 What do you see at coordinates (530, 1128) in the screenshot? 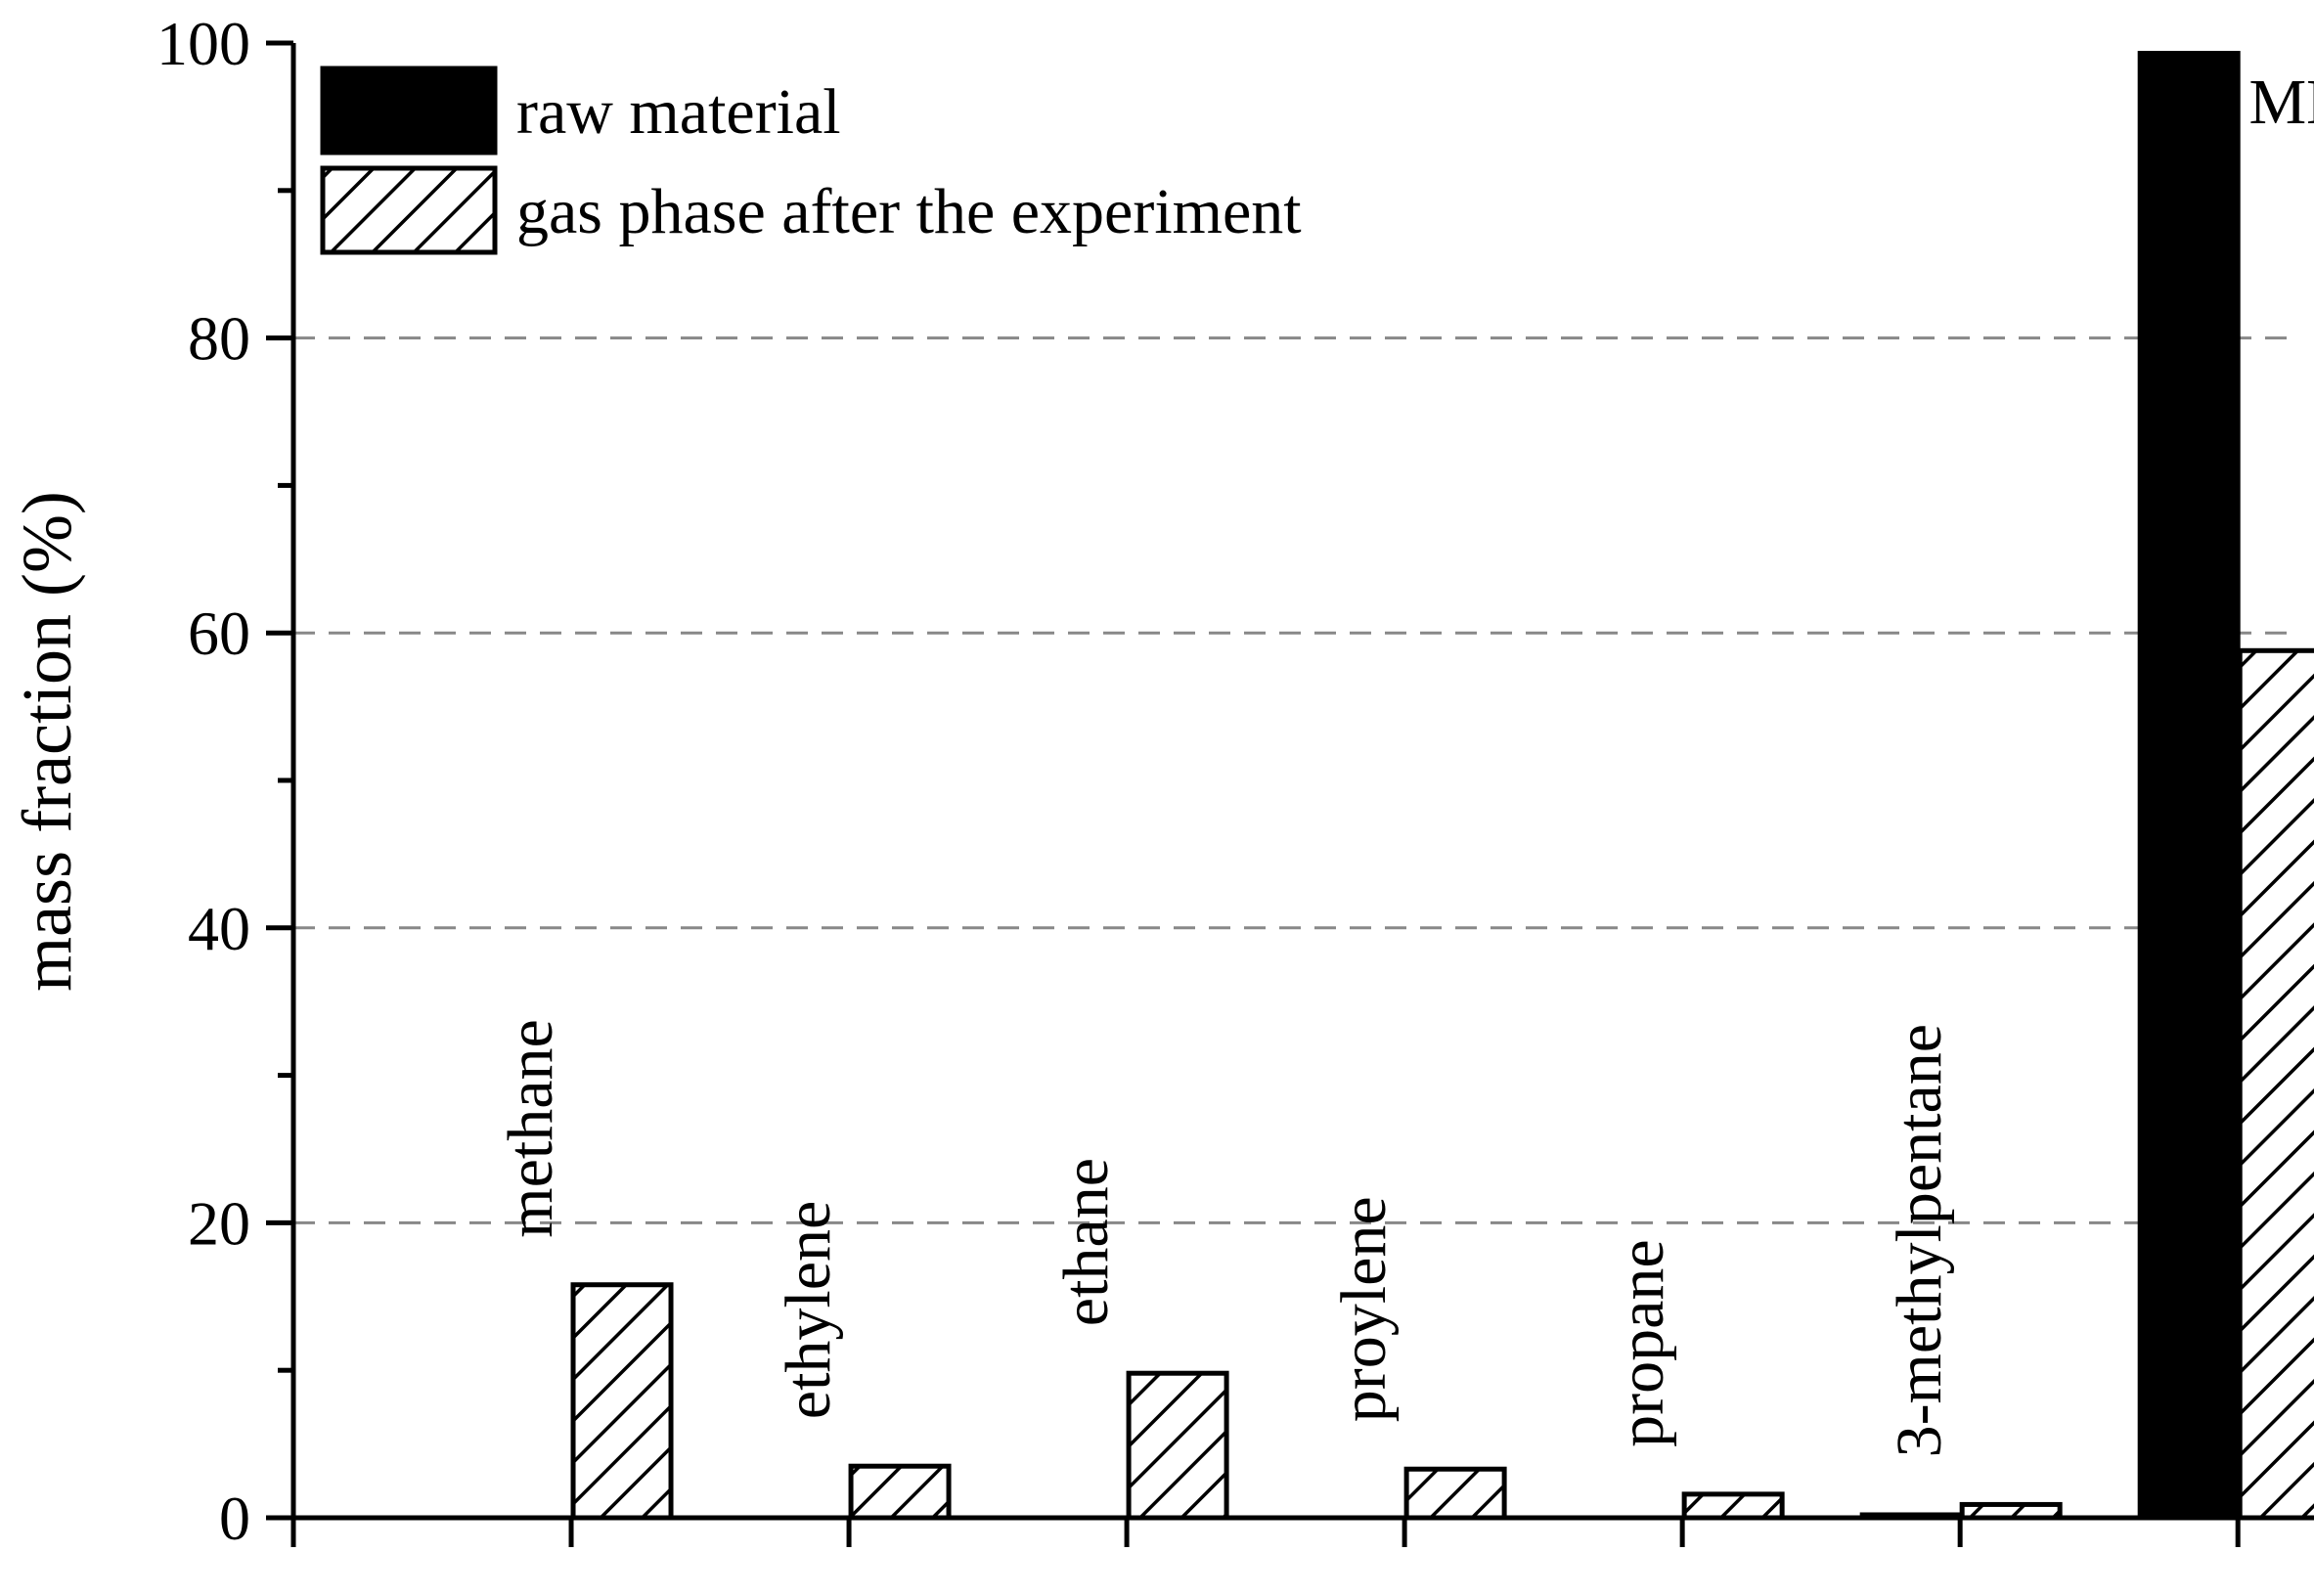
I see `category-label-methane: methane` at bounding box center [530, 1128].